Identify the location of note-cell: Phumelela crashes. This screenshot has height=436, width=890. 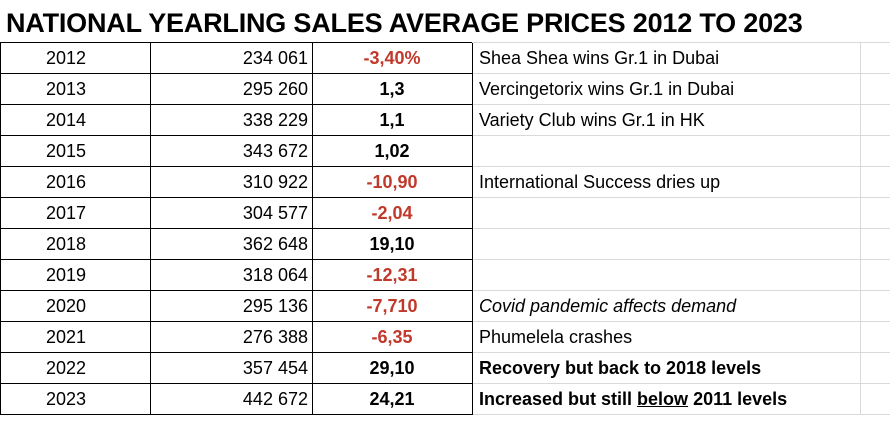
(556, 337).